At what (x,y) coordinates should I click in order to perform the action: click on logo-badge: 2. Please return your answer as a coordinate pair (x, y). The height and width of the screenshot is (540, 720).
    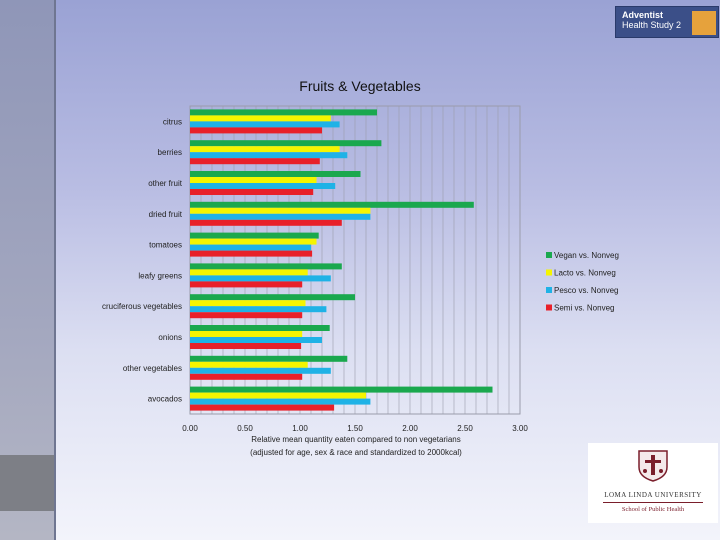
    Looking at the image, I should click on (679, 25).